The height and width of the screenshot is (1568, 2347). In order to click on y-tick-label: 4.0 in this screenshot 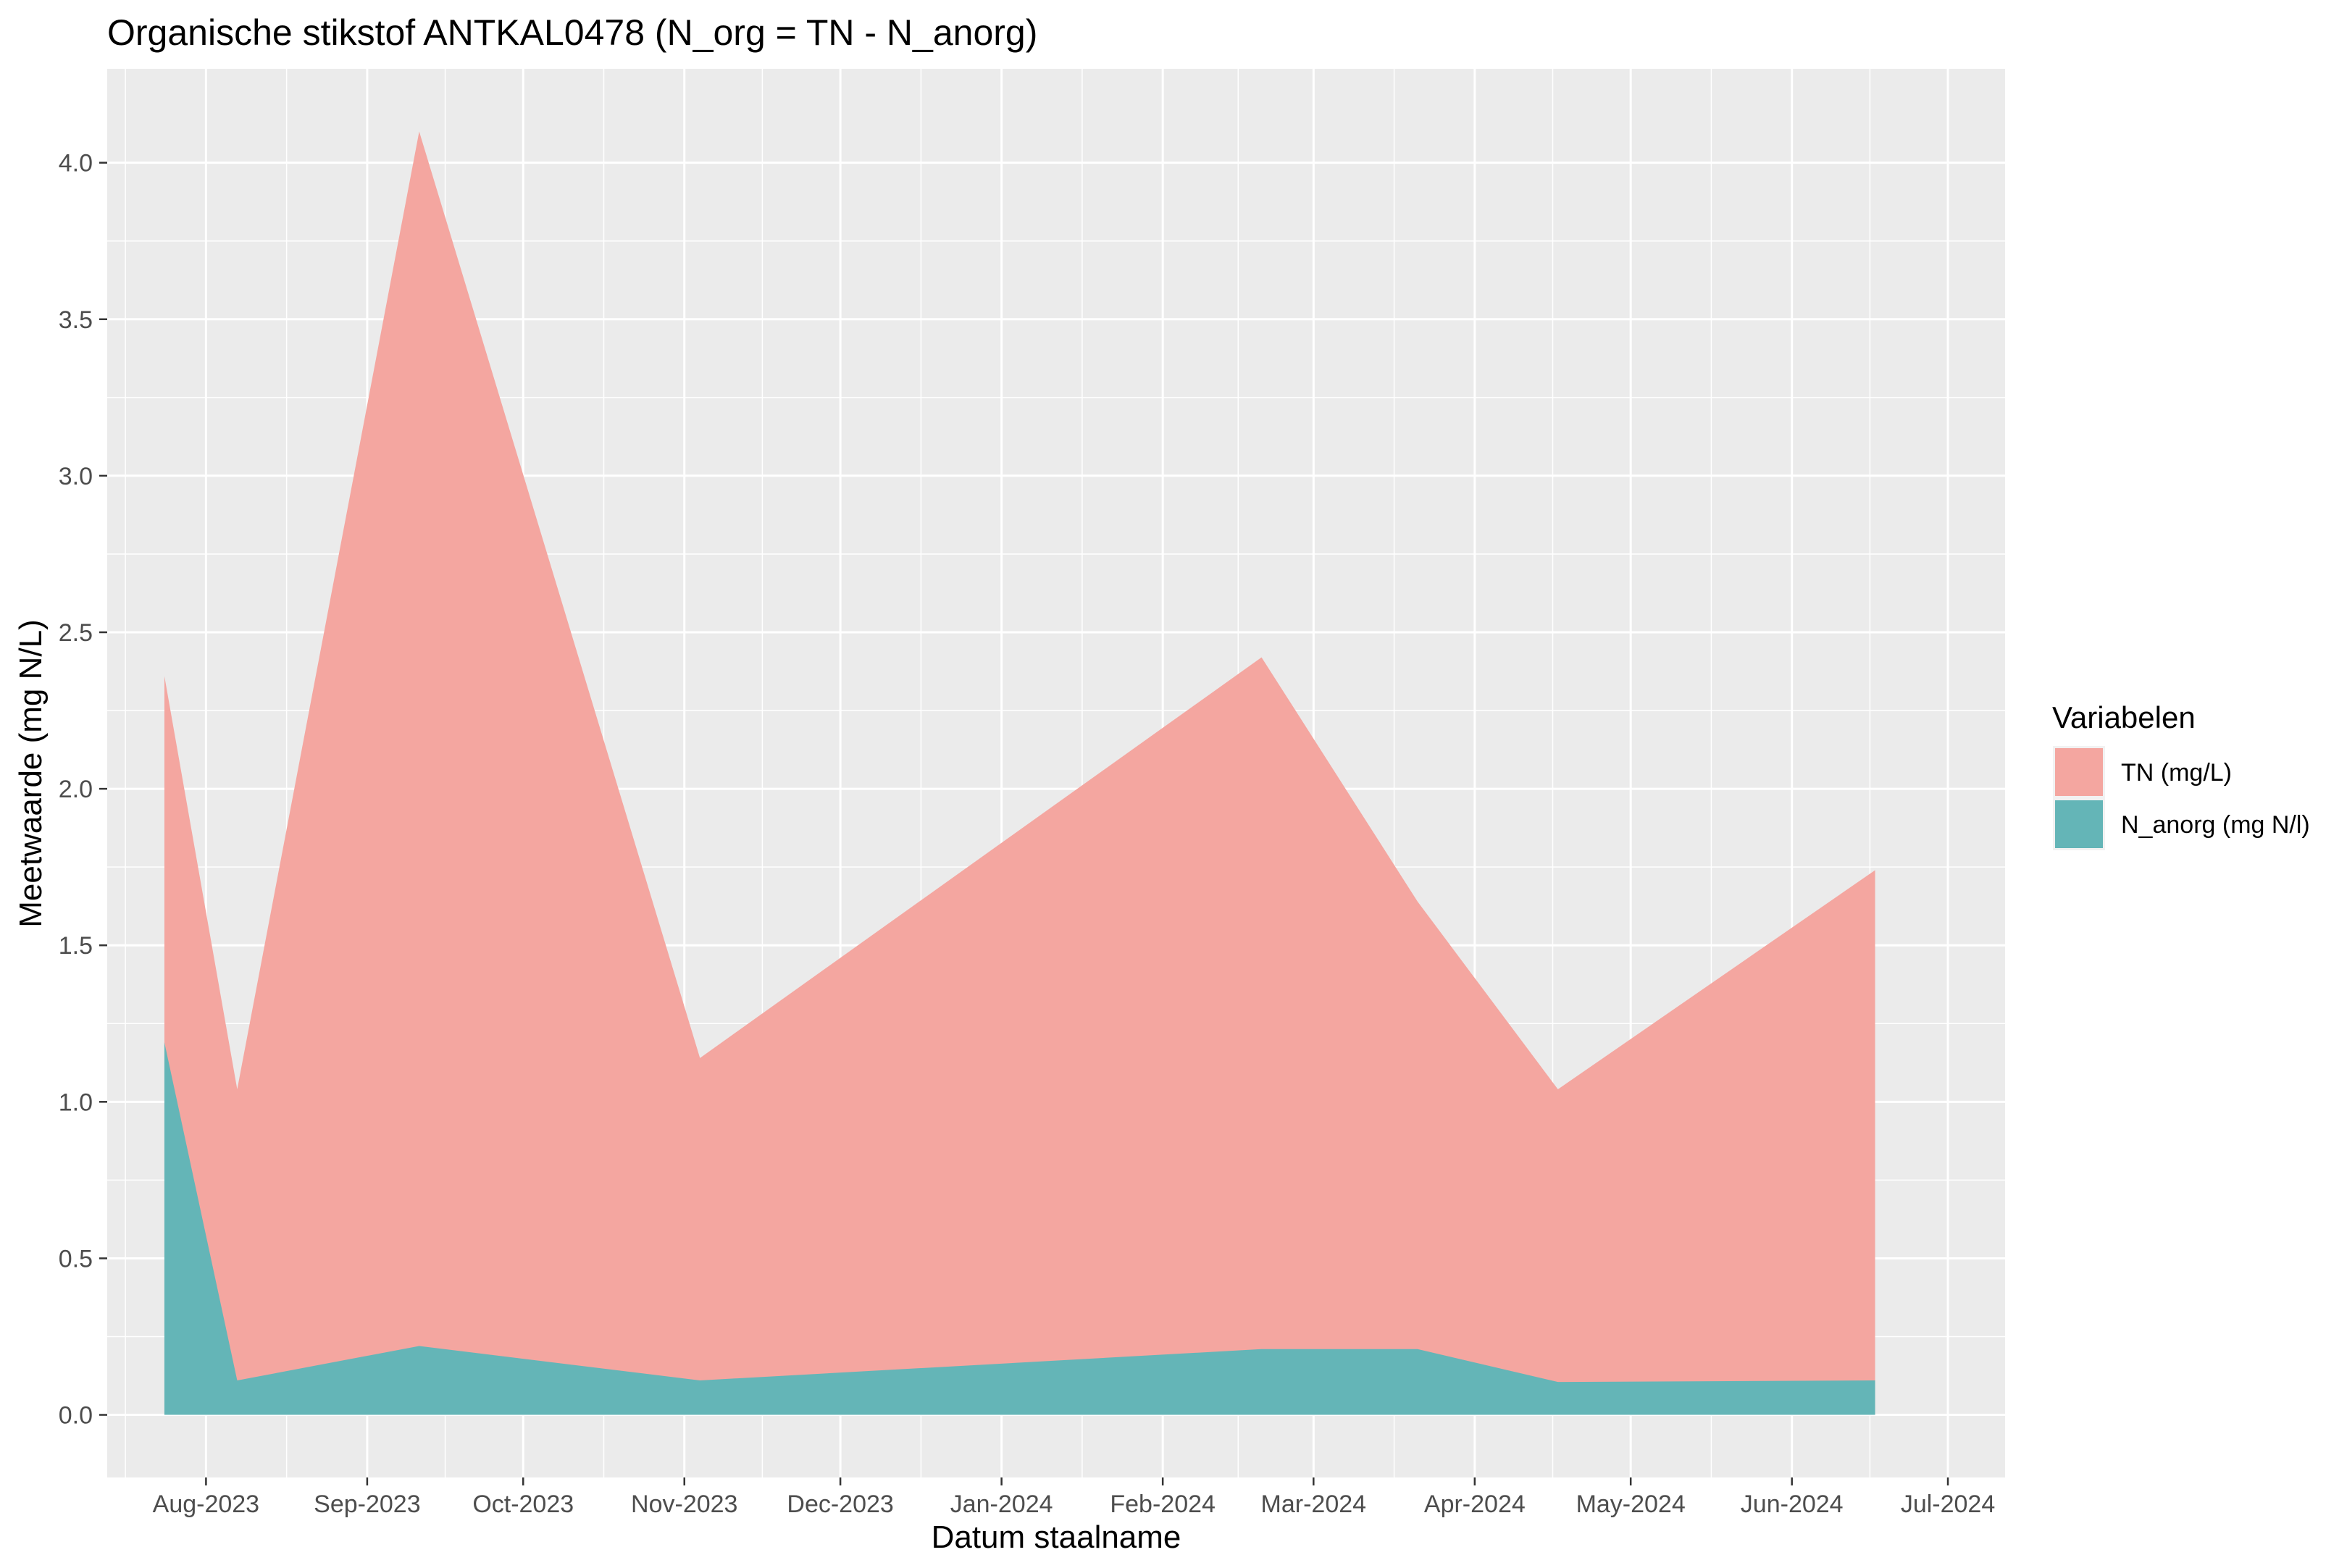, I will do `click(76, 163)`.